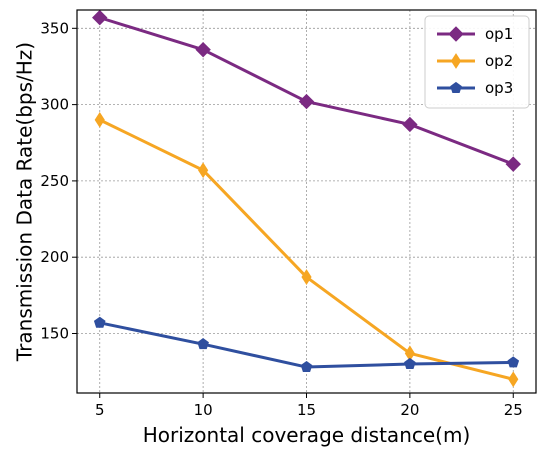 The width and height of the screenshot is (550, 451). Describe the element at coordinates (54, 181) in the screenshot. I see `y-tick-label: 250` at that location.